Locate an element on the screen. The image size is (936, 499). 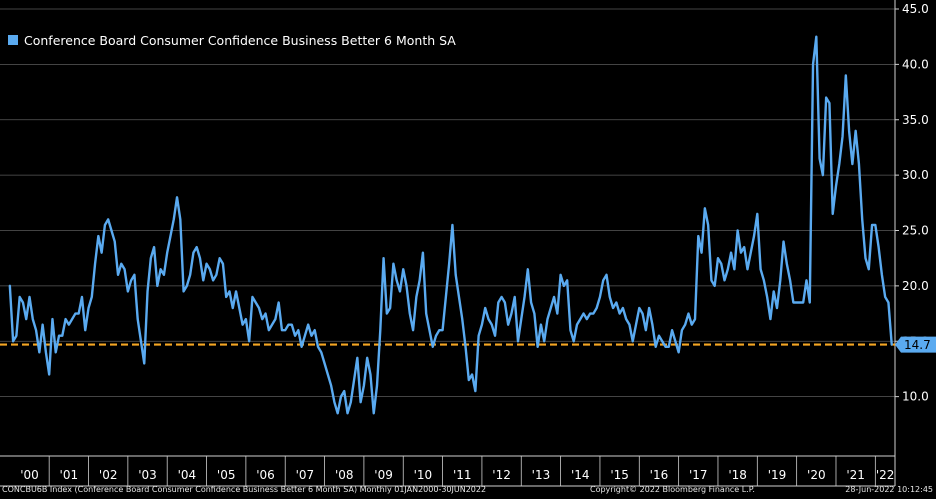
x-tick-label: '18 is located at coordinates (737, 475).